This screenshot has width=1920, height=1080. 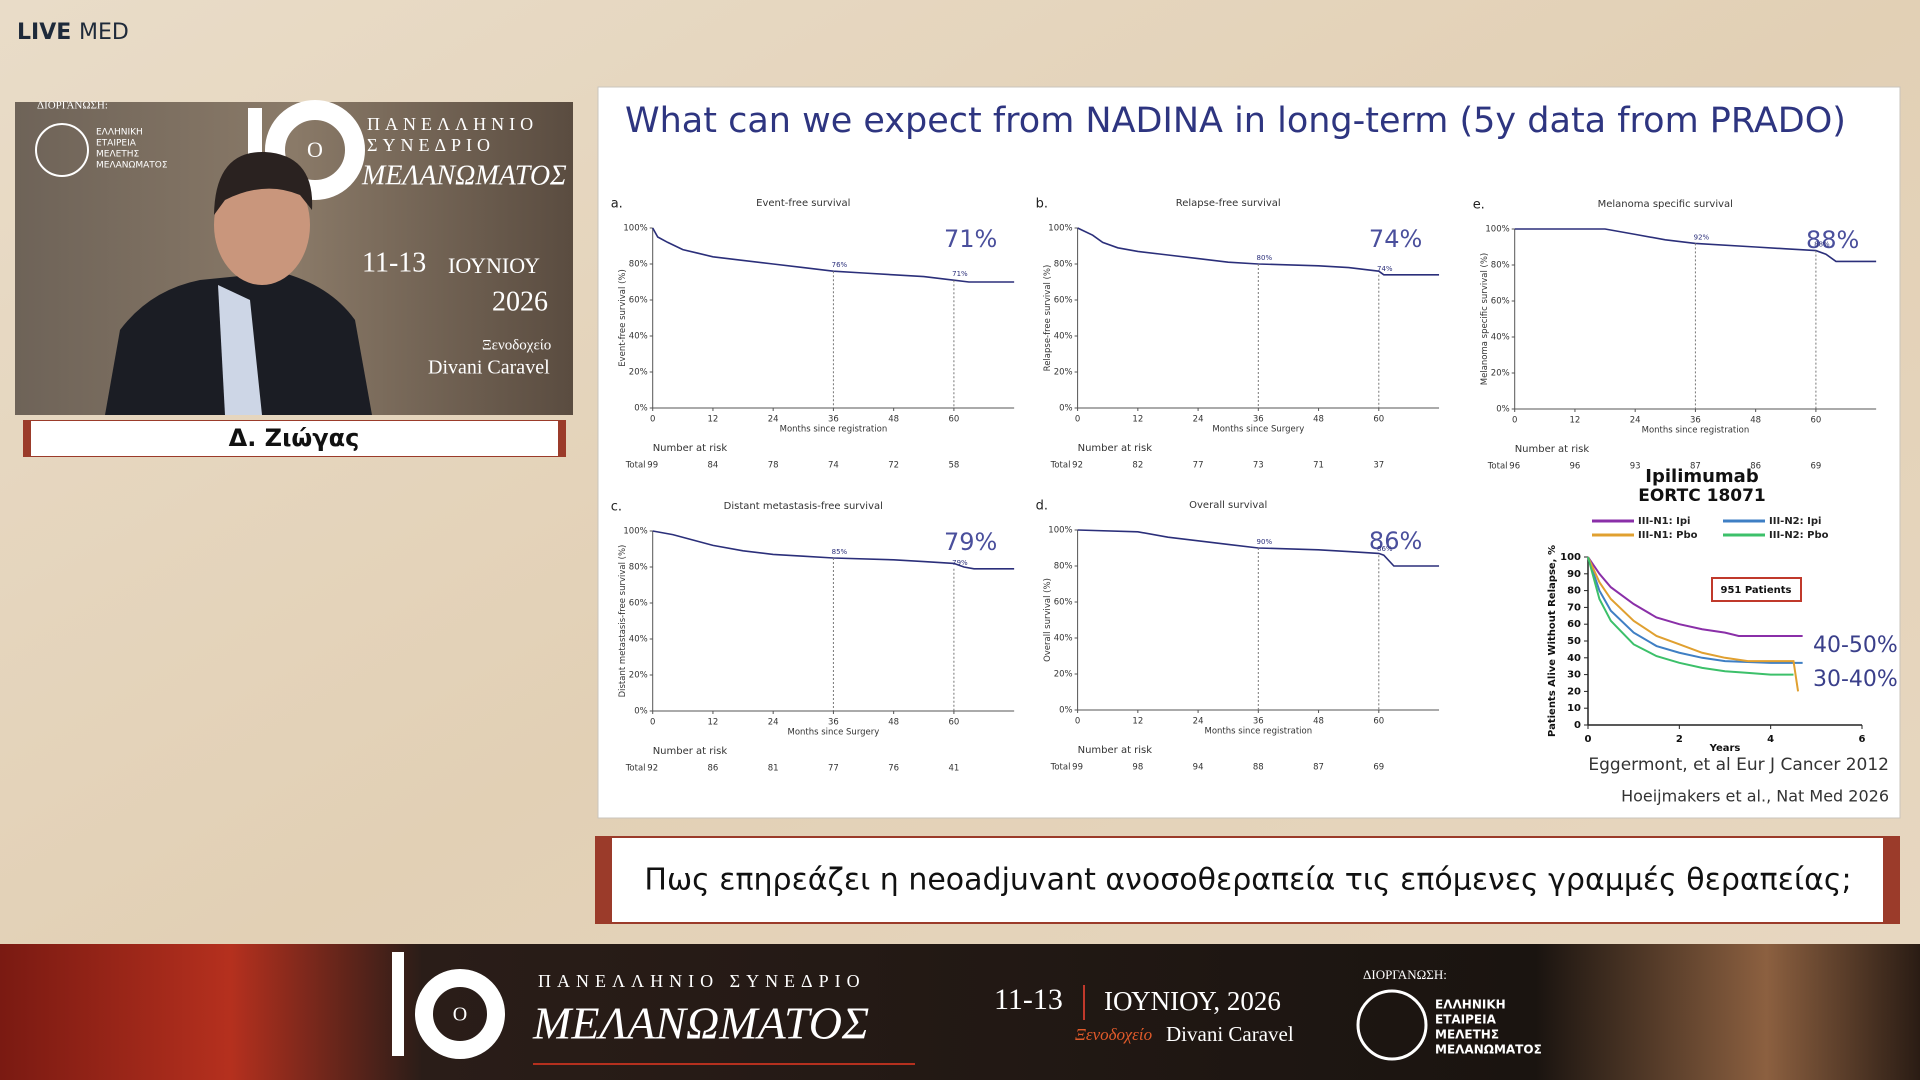 What do you see at coordinates (1570, 557) in the screenshot?
I see `y-tick-label: 100` at bounding box center [1570, 557].